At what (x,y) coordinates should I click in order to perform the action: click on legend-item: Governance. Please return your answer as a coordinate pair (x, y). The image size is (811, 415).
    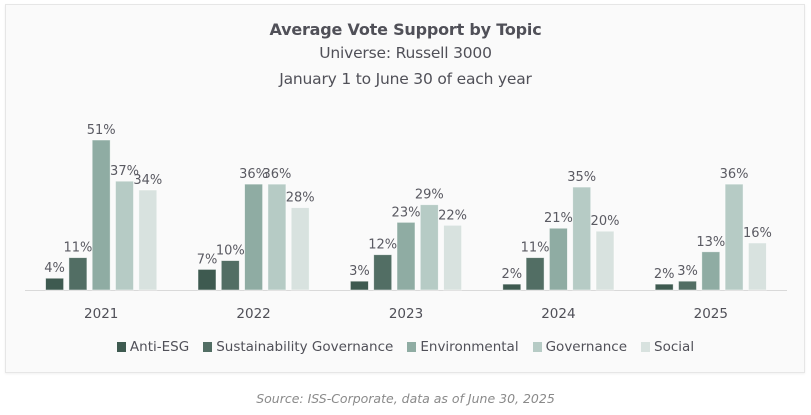
    Looking at the image, I should click on (580, 347).